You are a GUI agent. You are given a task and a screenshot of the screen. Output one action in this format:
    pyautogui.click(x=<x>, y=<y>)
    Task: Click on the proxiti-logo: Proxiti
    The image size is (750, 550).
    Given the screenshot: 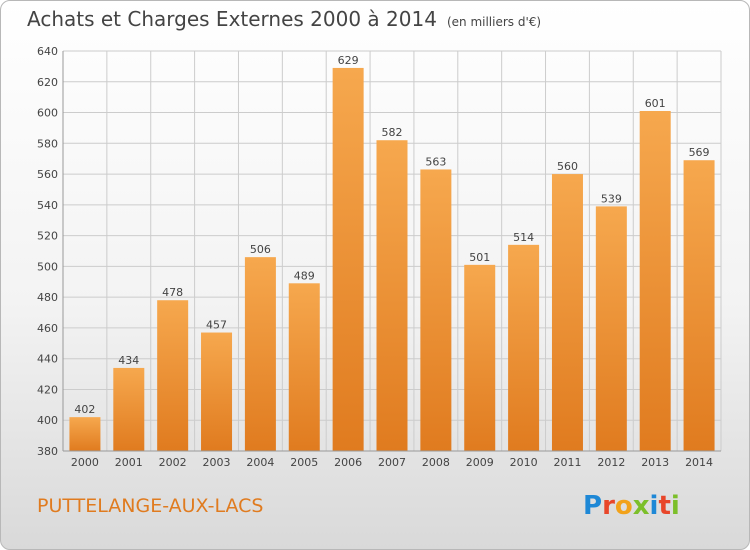 What is the action you would take?
    pyautogui.click(x=631, y=506)
    